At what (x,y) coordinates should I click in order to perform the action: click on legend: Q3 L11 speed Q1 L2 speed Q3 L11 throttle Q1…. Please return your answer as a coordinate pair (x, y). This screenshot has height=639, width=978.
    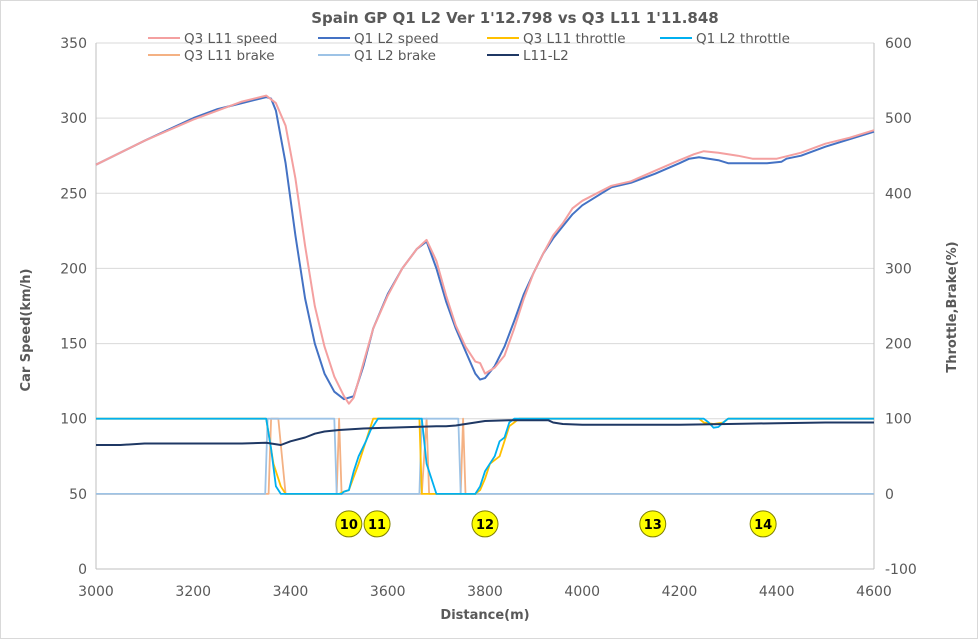
    Looking at the image, I should click on (469, 47).